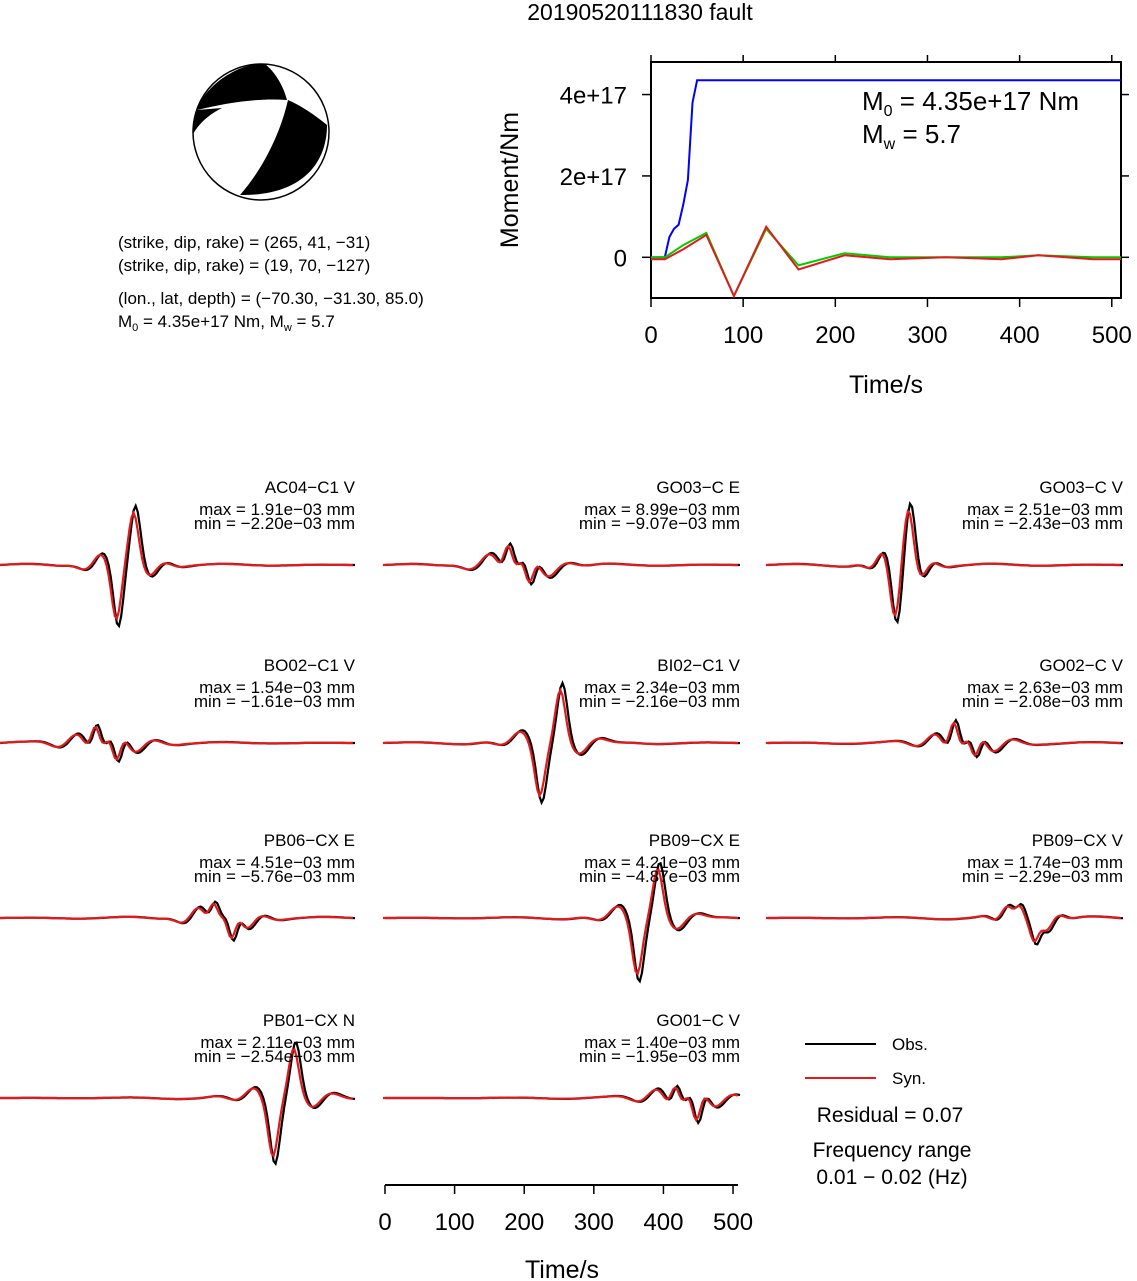 The width and height of the screenshot is (1137, 1281). What do you see at coordinates (698, 1020) in the screenshot?
I see `station-name: GO01−C V` at bounding box center [698, 1020].